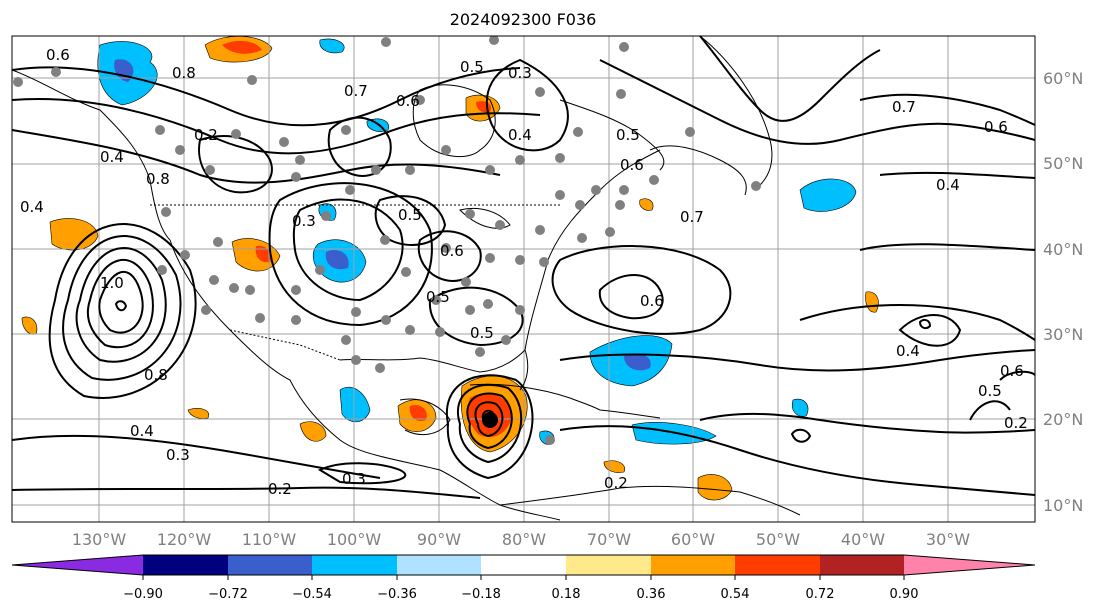 Image resolution: width=1105 pixels, height=615 pixels. What do you see at coordinates (609, 539) in the screenshot?
I see `lon-label: 70°W` at bounding box center [609, 539].